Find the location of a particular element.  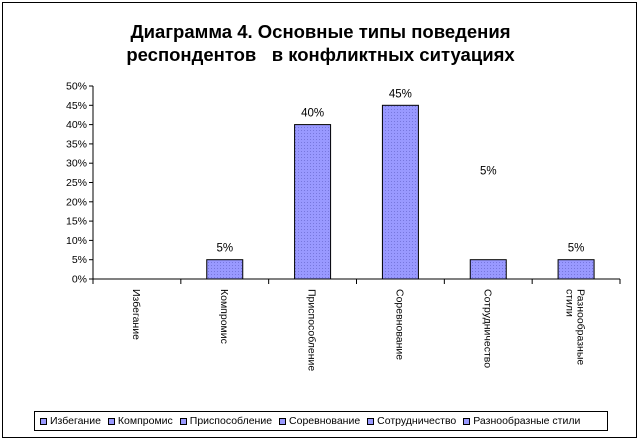

legend-item: Сотрудничество is located at coordinates (411, 421).